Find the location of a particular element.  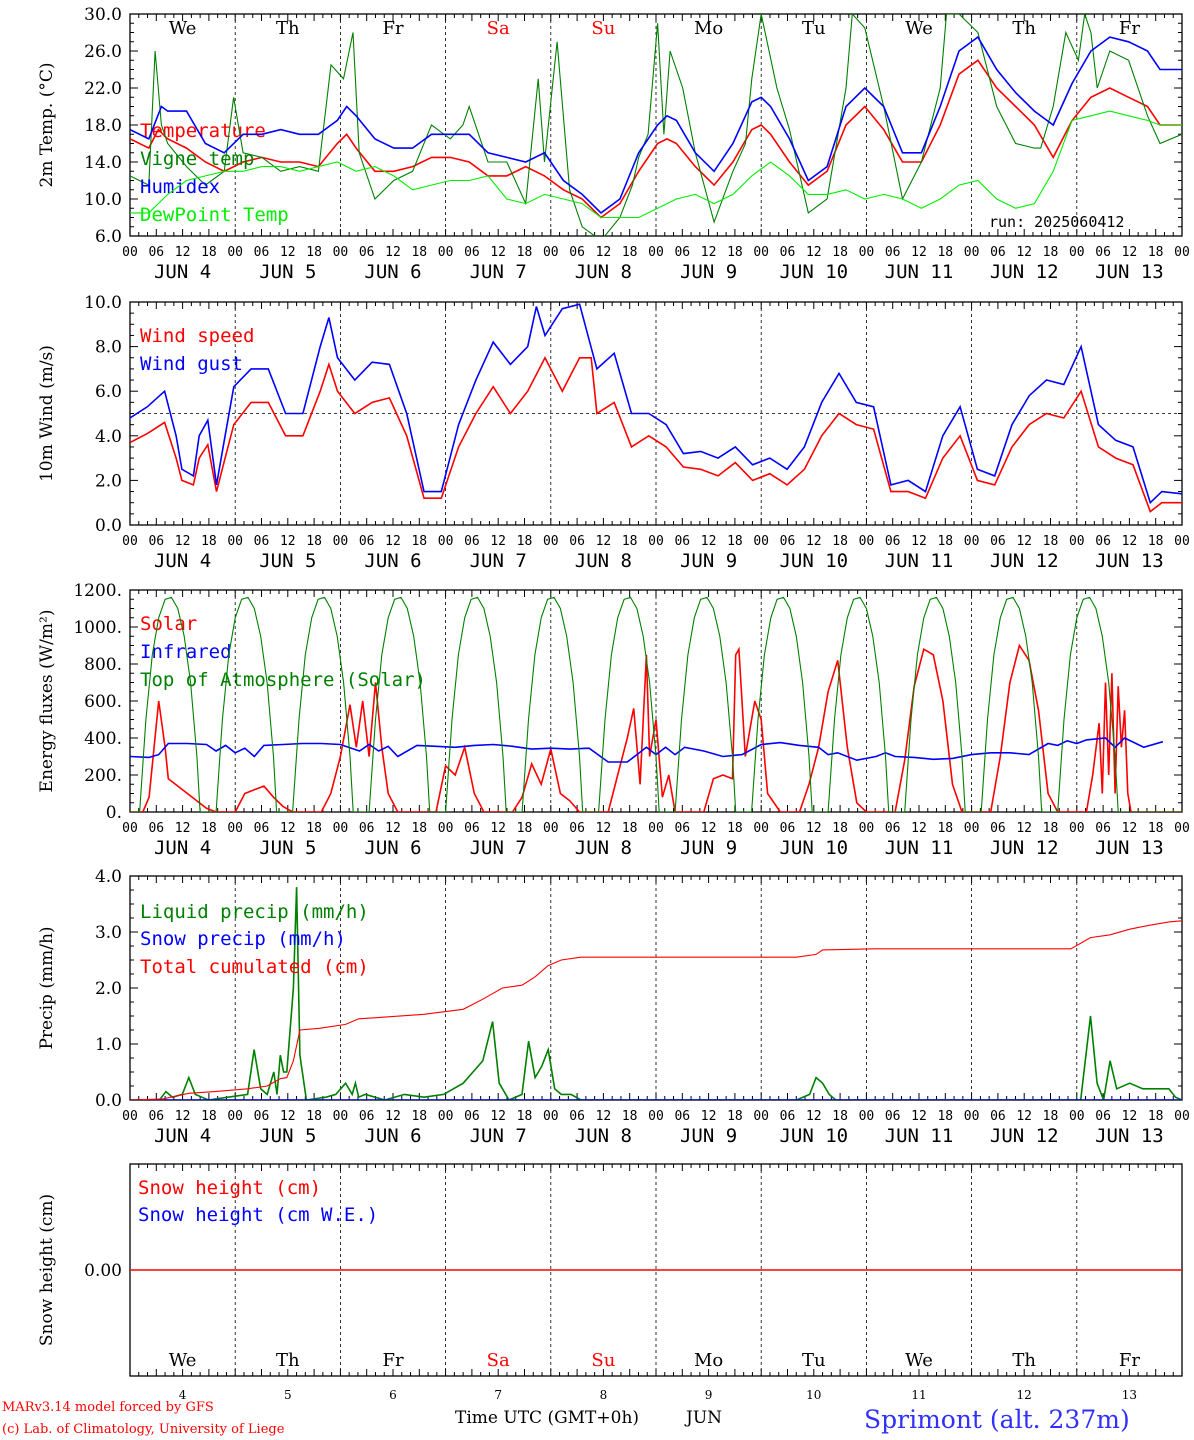

y-tick-label: 6.0 is located at coordinates (108, 237).